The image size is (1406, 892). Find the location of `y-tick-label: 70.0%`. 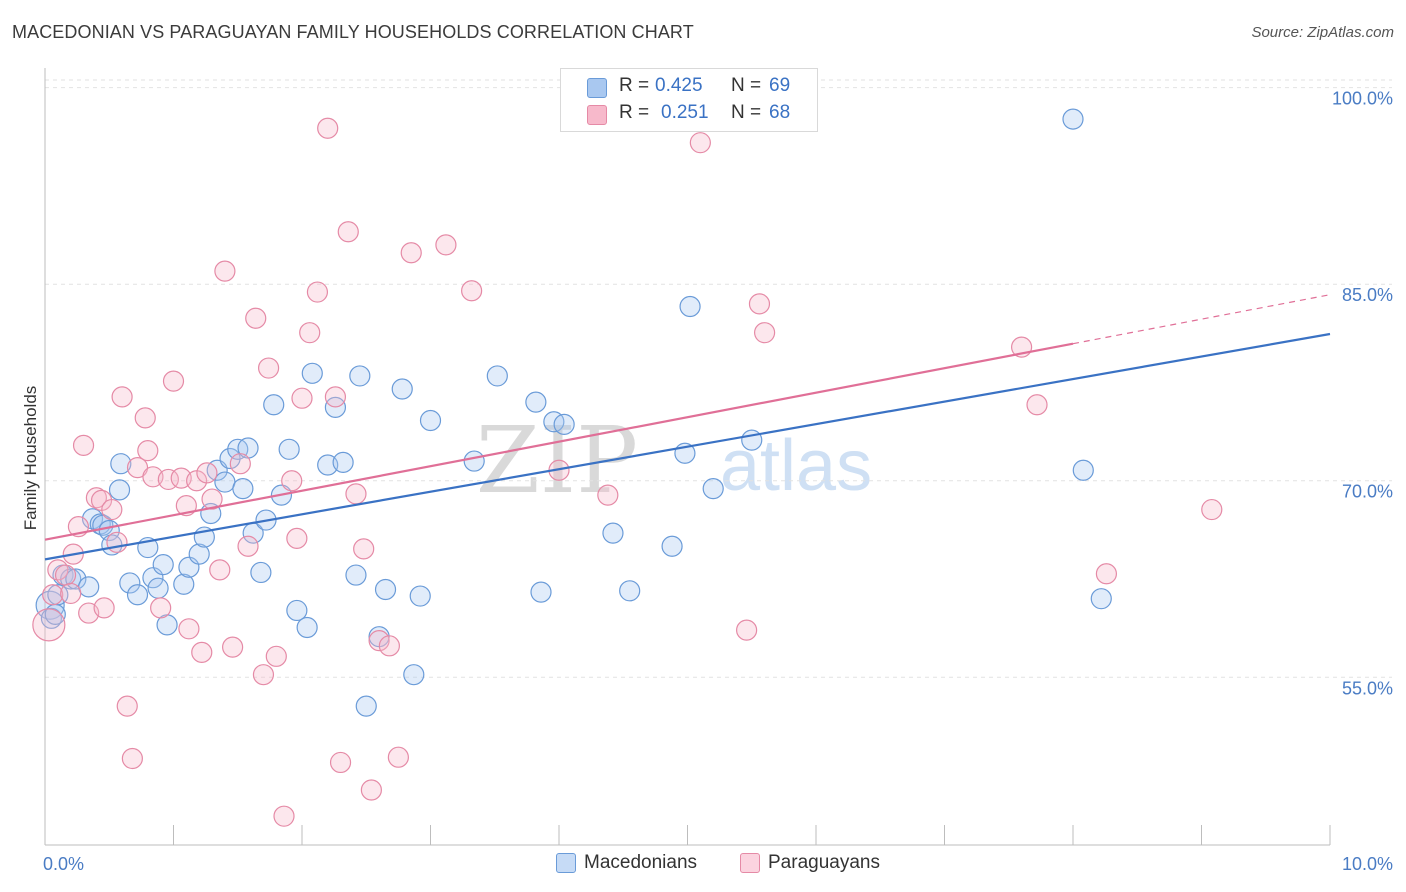

y-tick-label: 70.0% is located at coordinates (1367, 492).